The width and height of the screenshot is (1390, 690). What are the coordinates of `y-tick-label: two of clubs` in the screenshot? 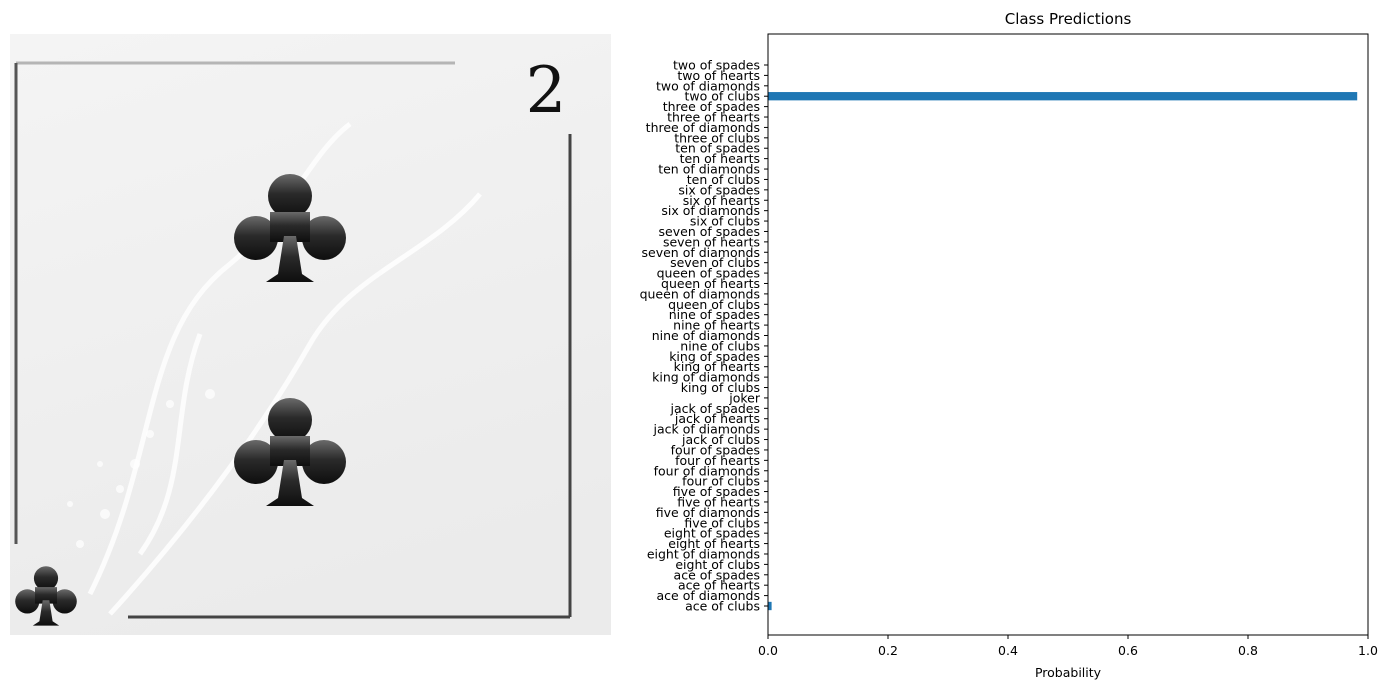 It's located at (722, 96).